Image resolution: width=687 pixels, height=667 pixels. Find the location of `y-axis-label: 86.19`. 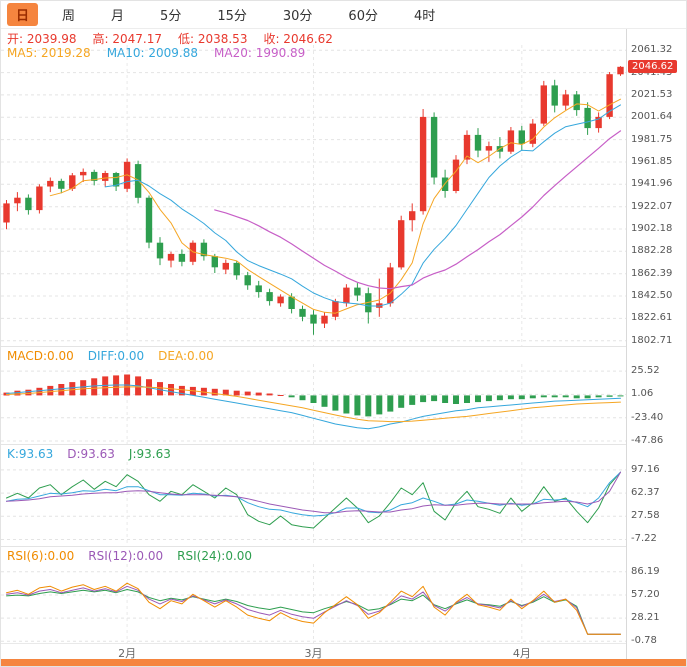

y-axis-label: 86.19 is located at coordinates (645, 571).